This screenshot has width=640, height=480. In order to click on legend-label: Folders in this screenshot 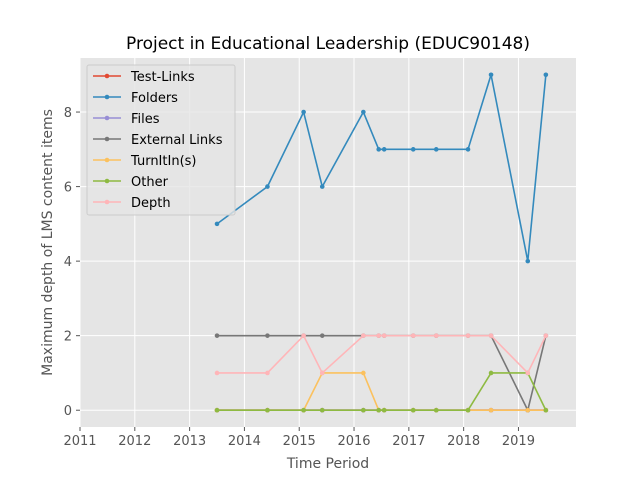, I will do `click(154, 98)`.